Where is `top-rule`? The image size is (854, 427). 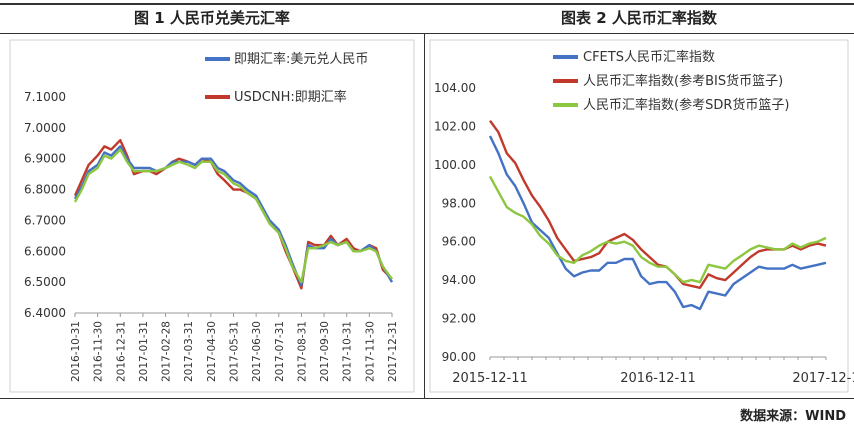 top-rule is located at coordinates (427, 4).